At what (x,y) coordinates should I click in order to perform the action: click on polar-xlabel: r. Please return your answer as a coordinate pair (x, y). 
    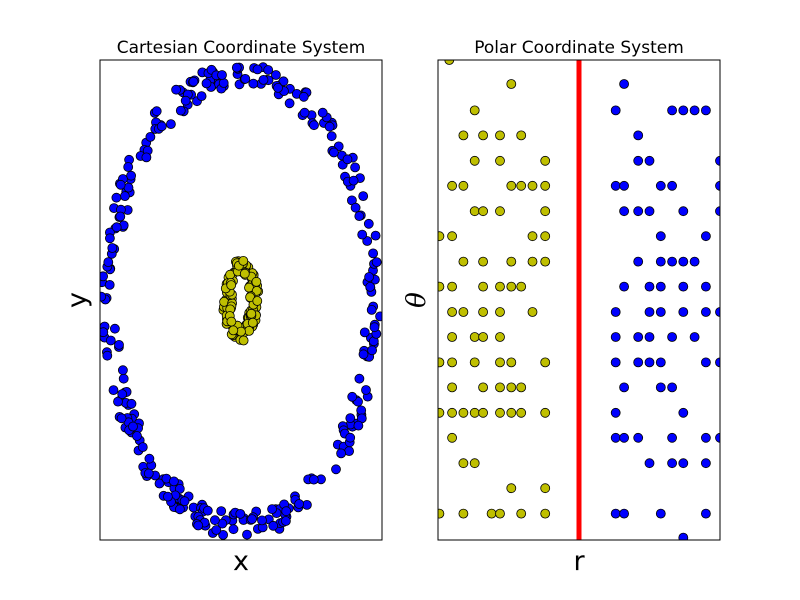
    Looking at the image, I should click on (579, 561).